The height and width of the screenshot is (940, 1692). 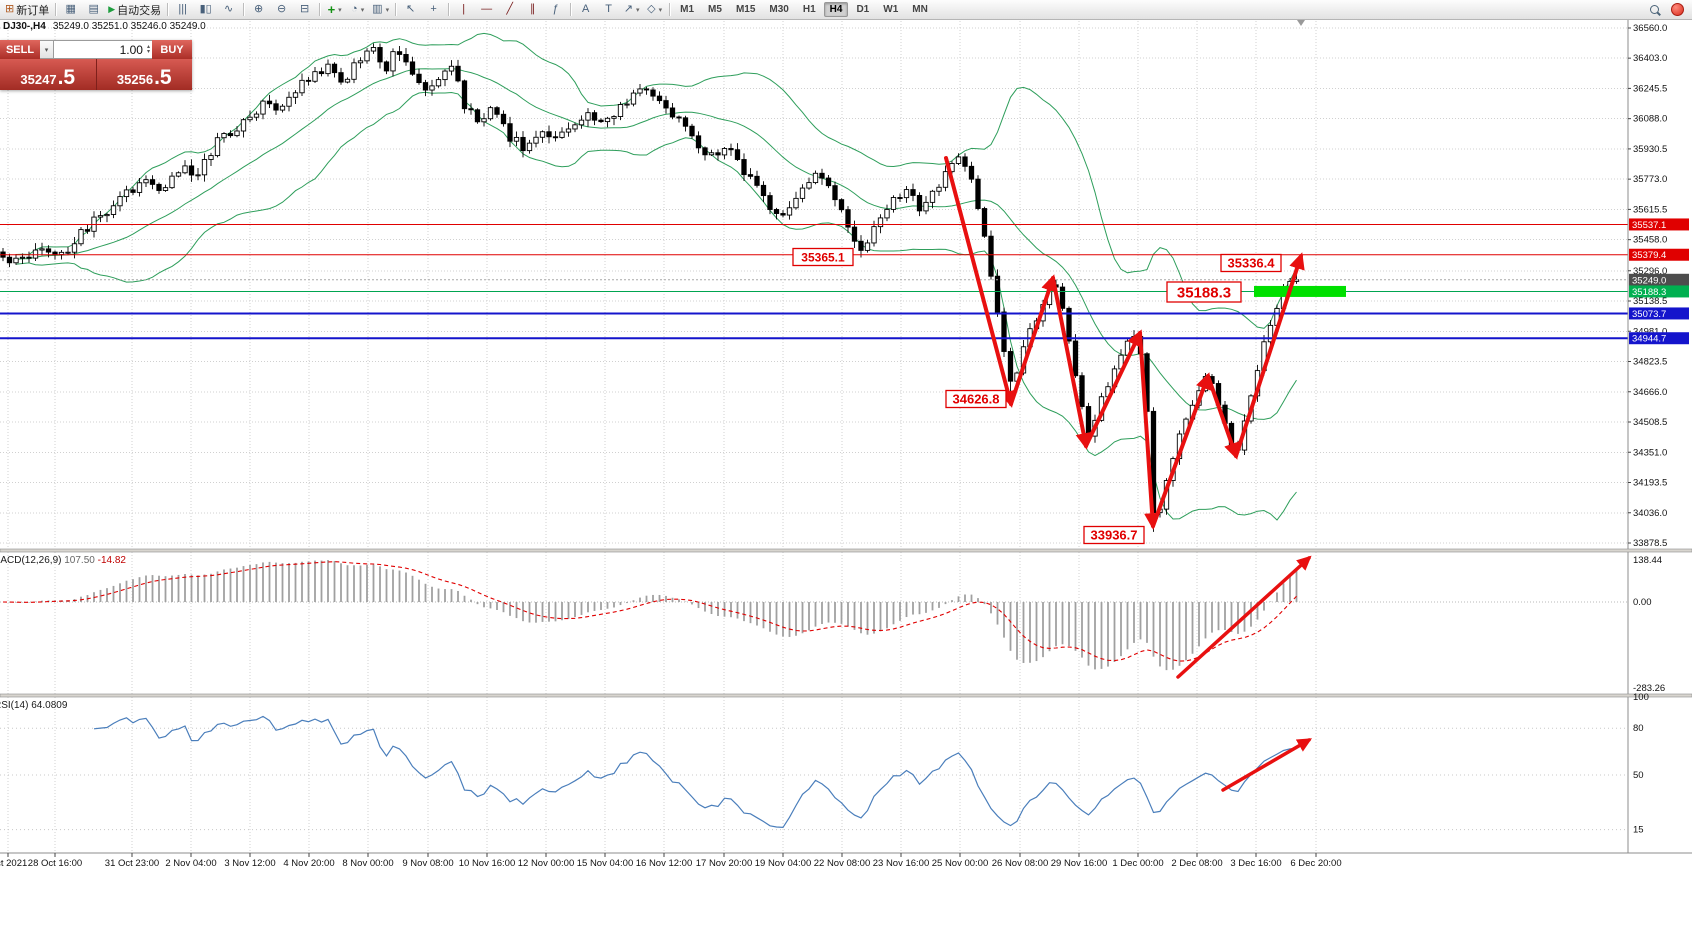 I want to click on horizontal-lines, so click(x=814, y=281).